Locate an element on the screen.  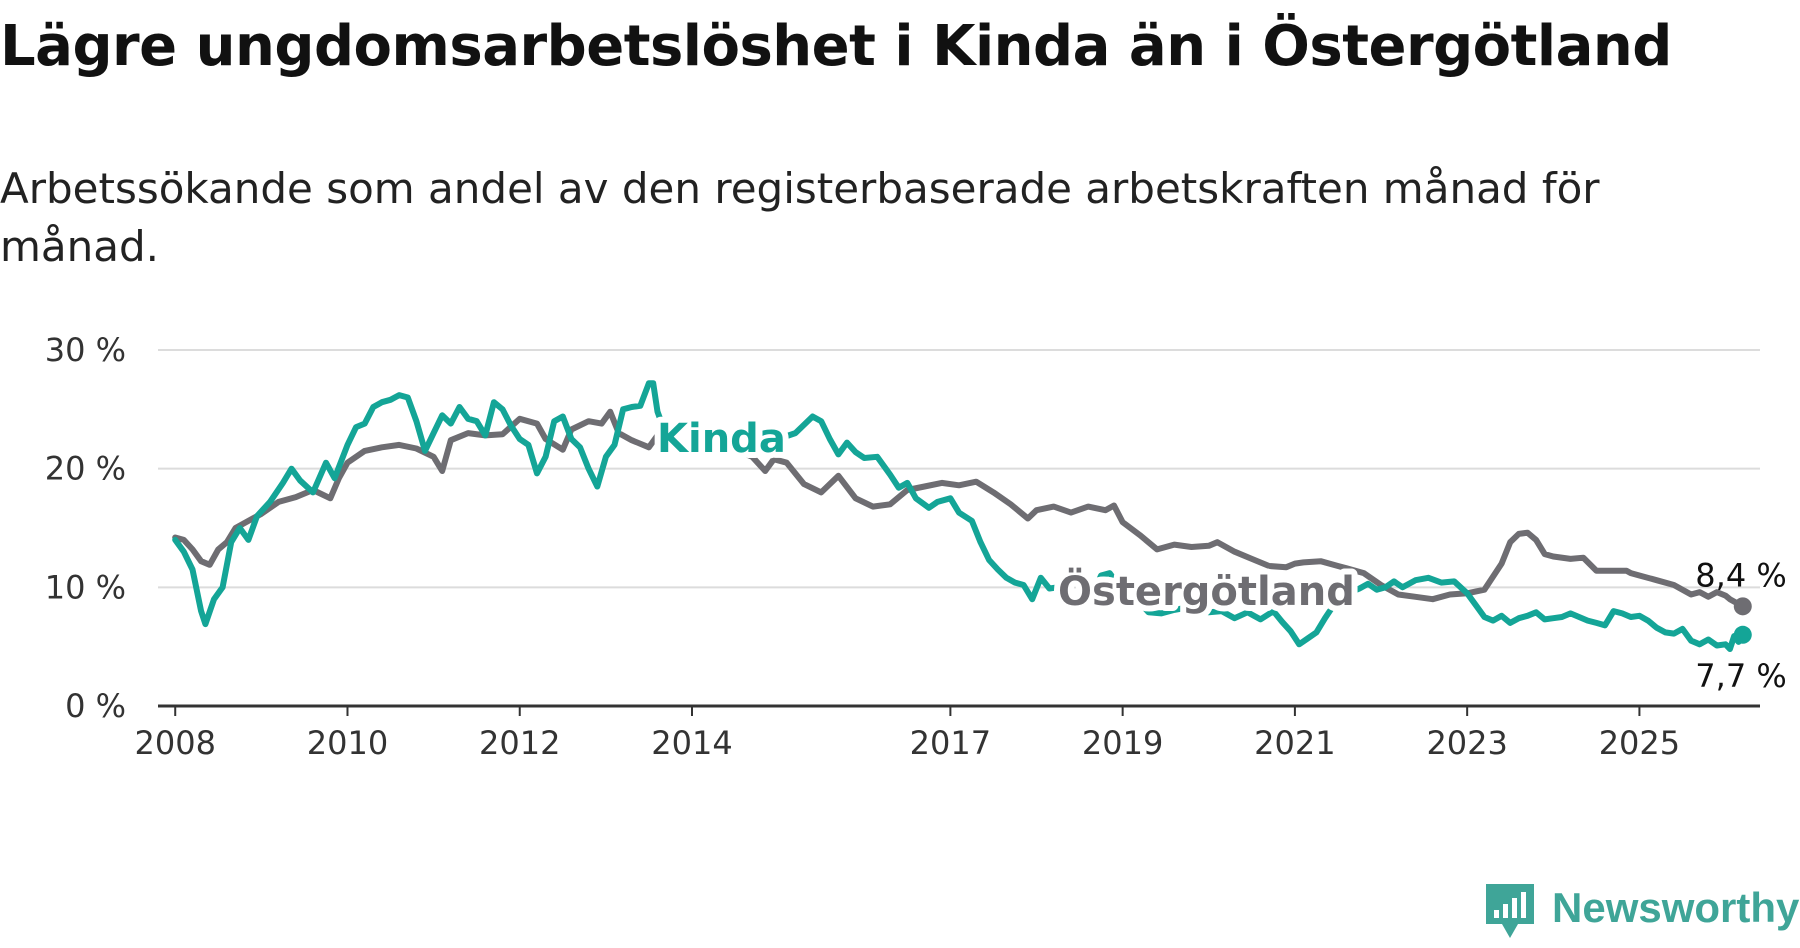
series-label-kinda: Kinda is located at coordinates (721, 439).